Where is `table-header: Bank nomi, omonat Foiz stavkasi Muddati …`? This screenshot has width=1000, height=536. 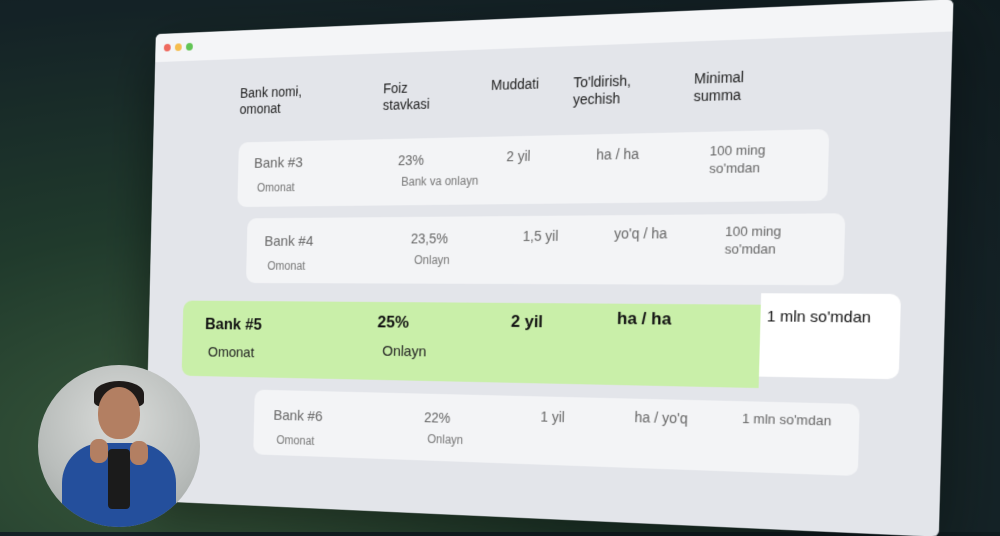
table-header: Bank nomi, omonat Foiz stavkasi Muddati … is located at coordinates (573, 98).